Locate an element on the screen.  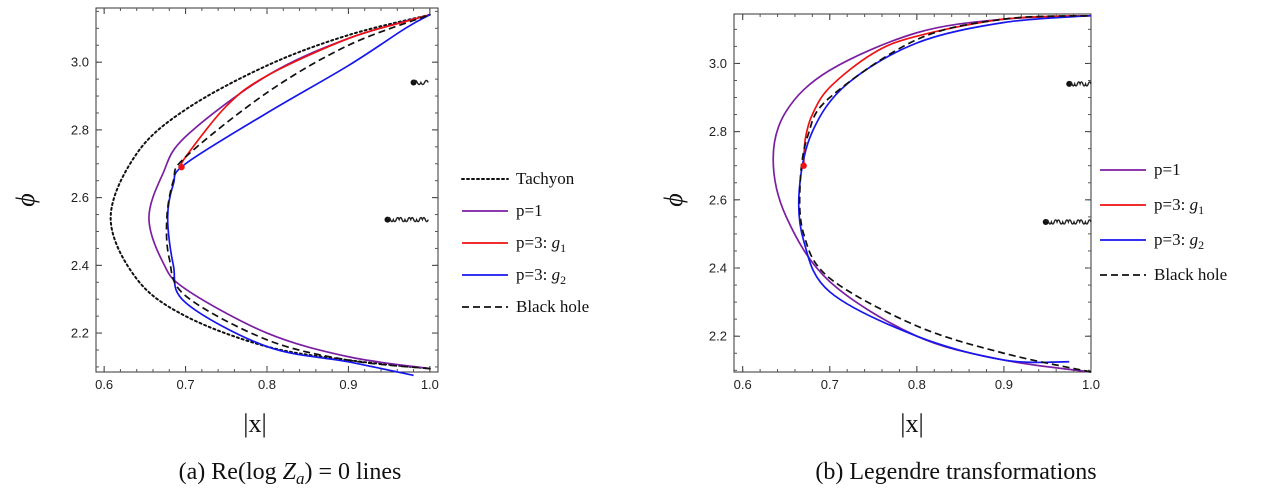
legend: Tachyon p=1 p=3: g1 p=3: g2 Black hole is located at coordinates (525, 242).